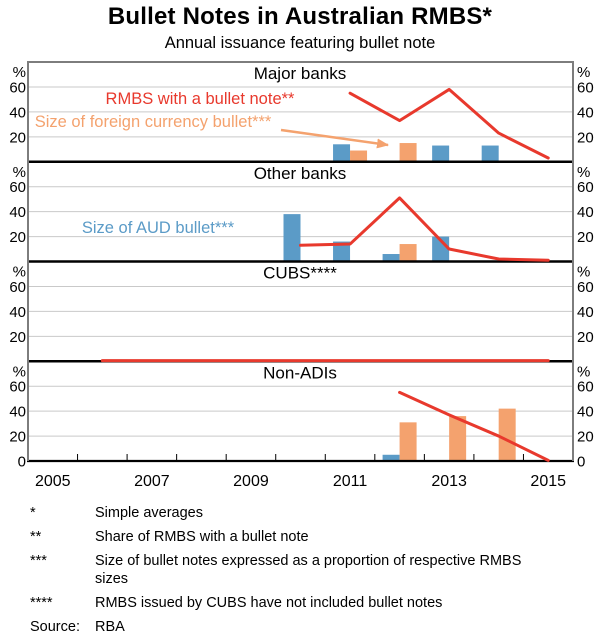  I want to click on bar-orange-2013, so click(458, 438).